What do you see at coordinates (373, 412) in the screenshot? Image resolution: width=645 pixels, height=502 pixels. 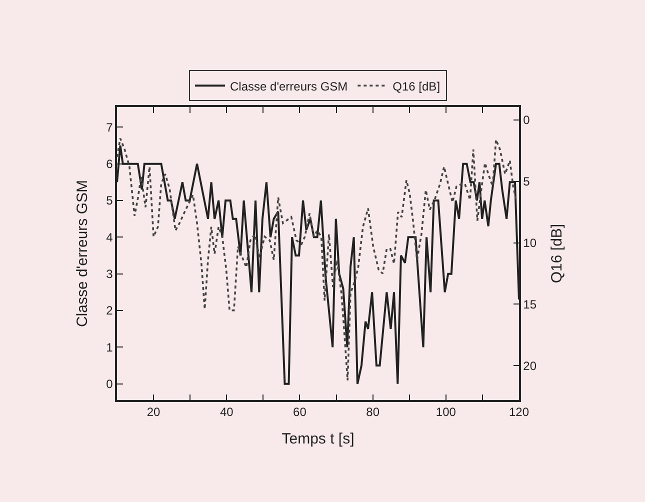 I see `x-tick-label: 80` at bounding box center [373, 412].